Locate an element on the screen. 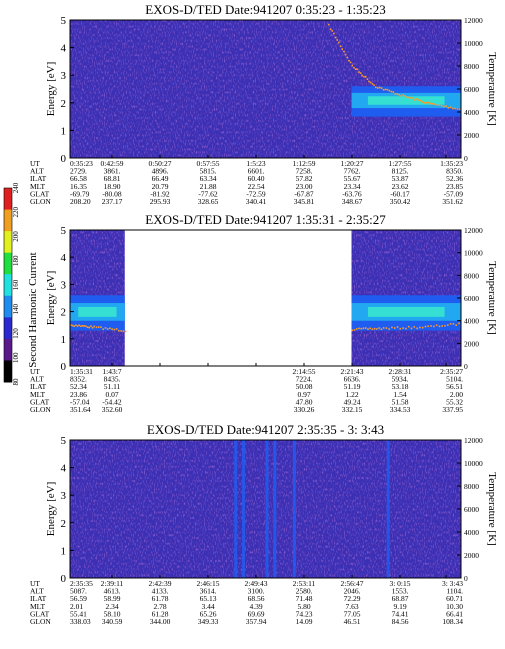 This screenshot has width=505, height=649. orbit-value: 58.10 is located at coordinates (112, 613).